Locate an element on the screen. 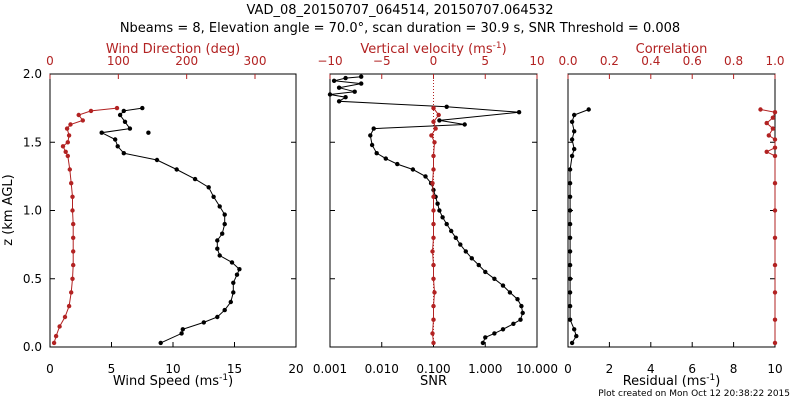 The height and width of the screenshot is (400, 800). x-top-unit: (ms is located at coordinates (480, 49).